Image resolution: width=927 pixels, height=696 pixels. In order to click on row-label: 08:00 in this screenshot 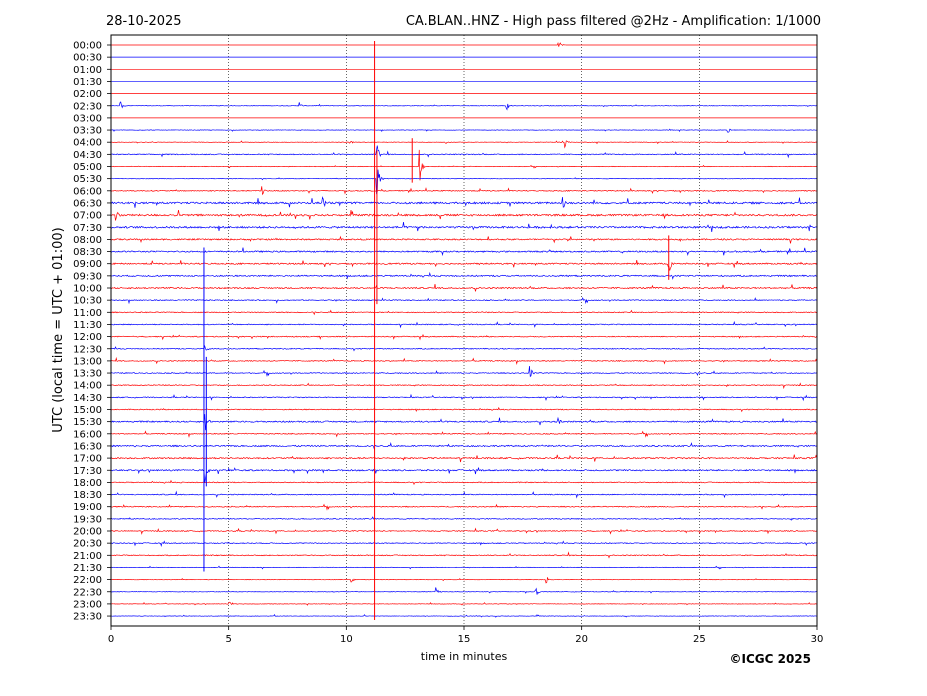, I will do `click(87, 240)`.